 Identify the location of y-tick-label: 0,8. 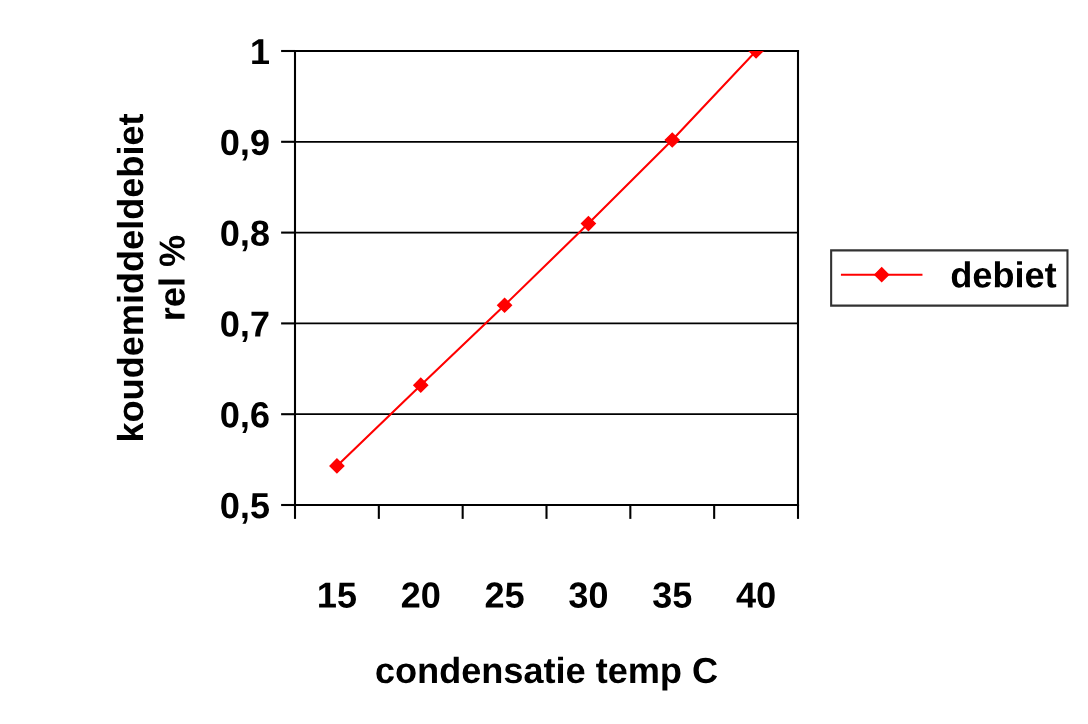
(245, 236).